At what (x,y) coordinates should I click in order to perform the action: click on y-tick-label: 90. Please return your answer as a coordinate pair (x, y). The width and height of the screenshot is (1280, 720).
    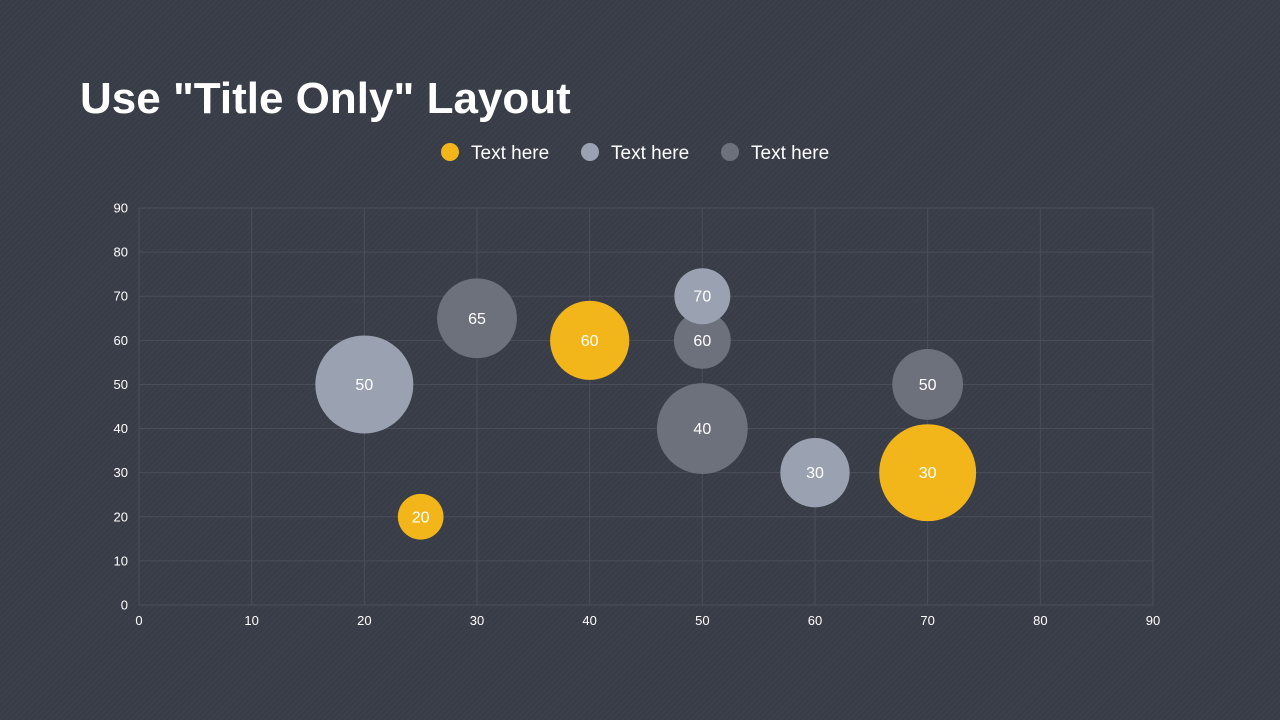
    Looking at the image, I should click on (121, 208).